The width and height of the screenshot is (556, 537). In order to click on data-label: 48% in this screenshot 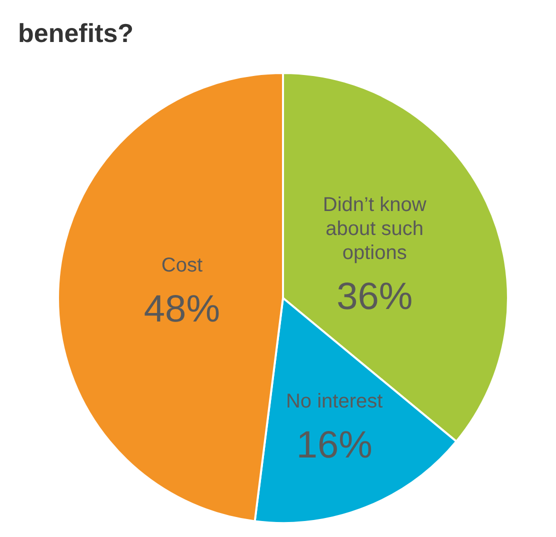, I will do `click(182, 309)`.